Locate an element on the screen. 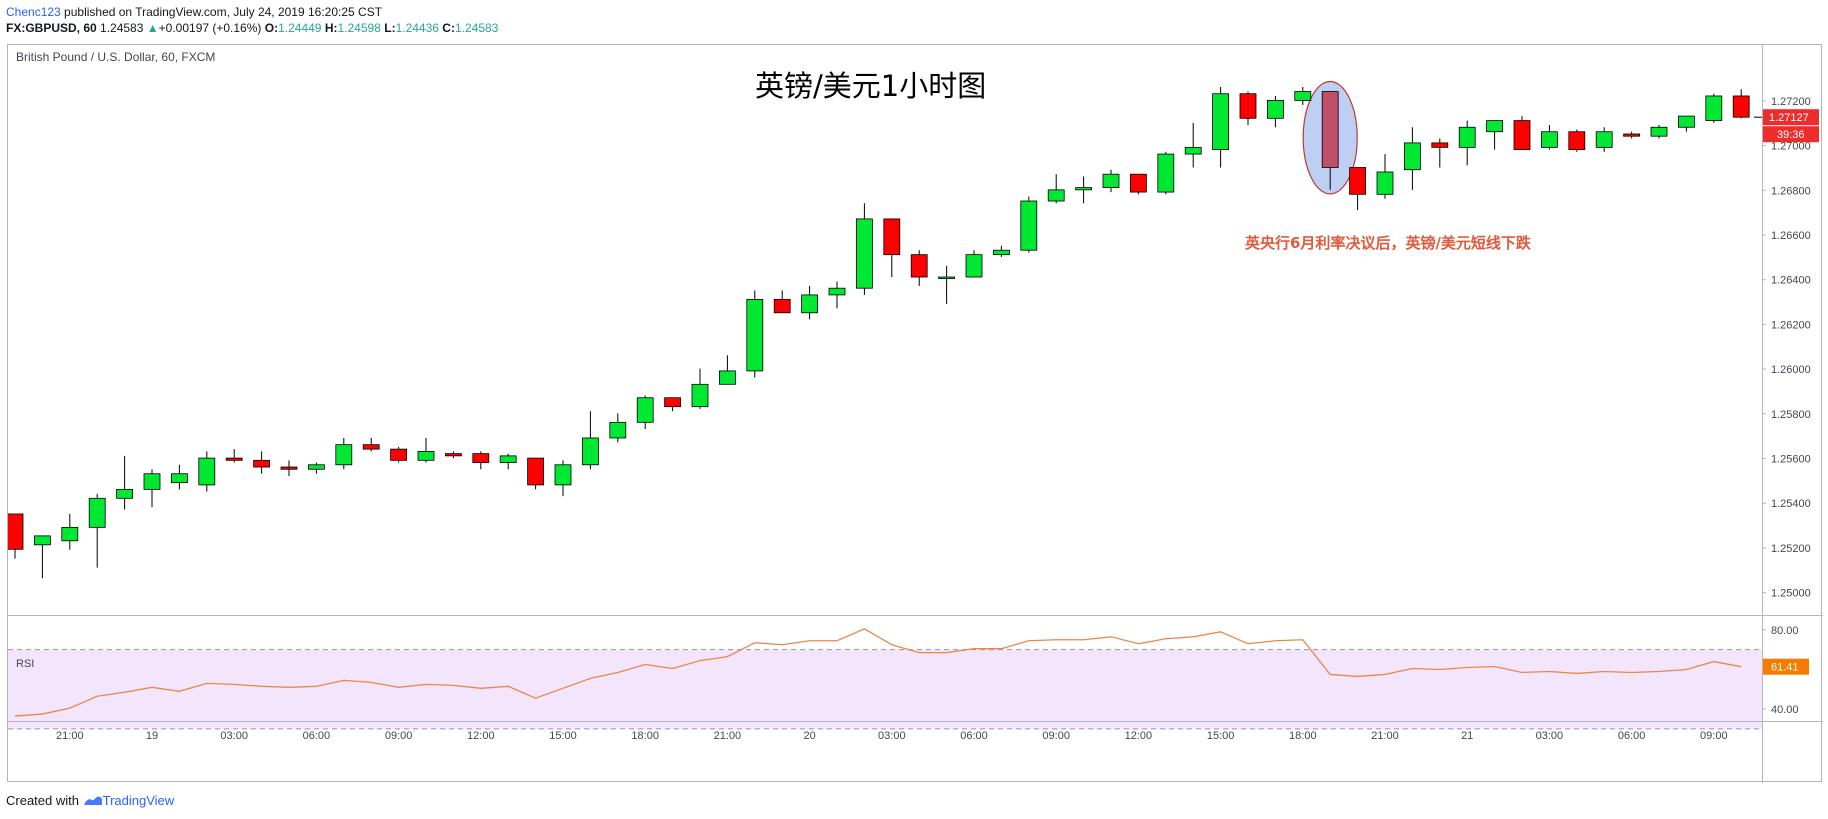  instrument-label: British Pound / U.S. Dollar, 60, FXCM is located at coordinates (115, 57).